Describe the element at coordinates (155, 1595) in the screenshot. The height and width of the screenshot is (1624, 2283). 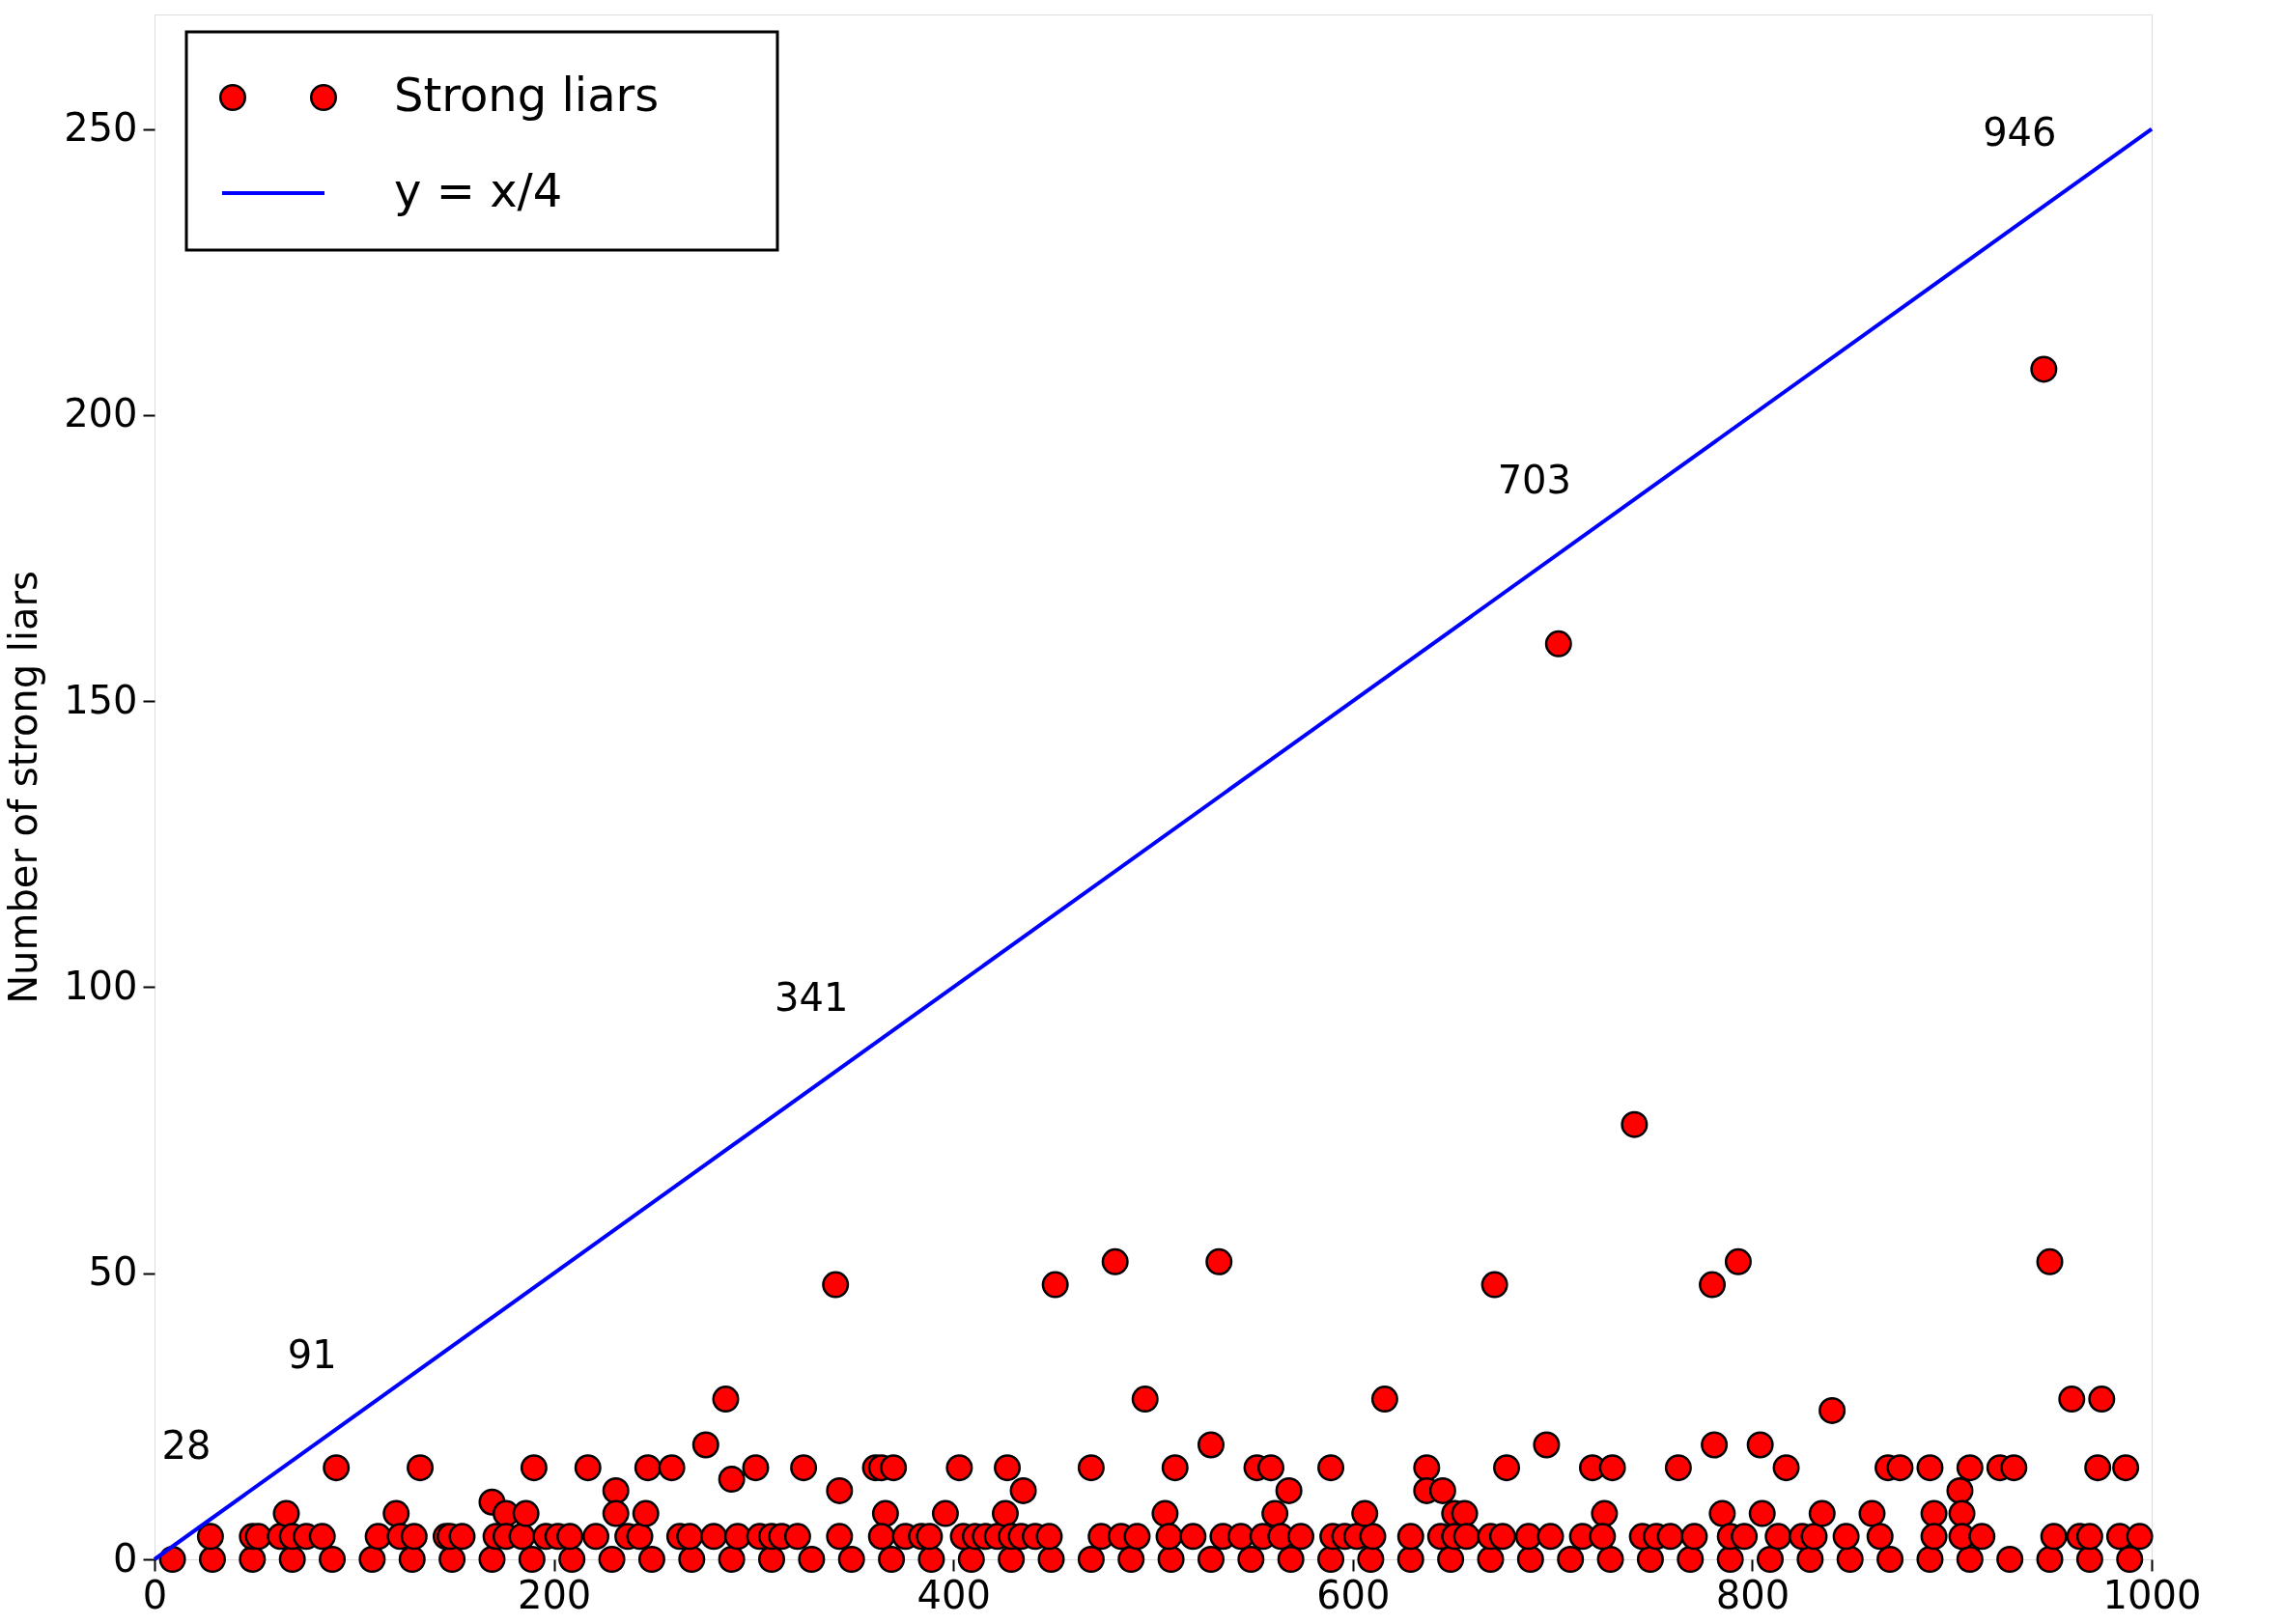
I see `x-tick-label: 0` at that location.